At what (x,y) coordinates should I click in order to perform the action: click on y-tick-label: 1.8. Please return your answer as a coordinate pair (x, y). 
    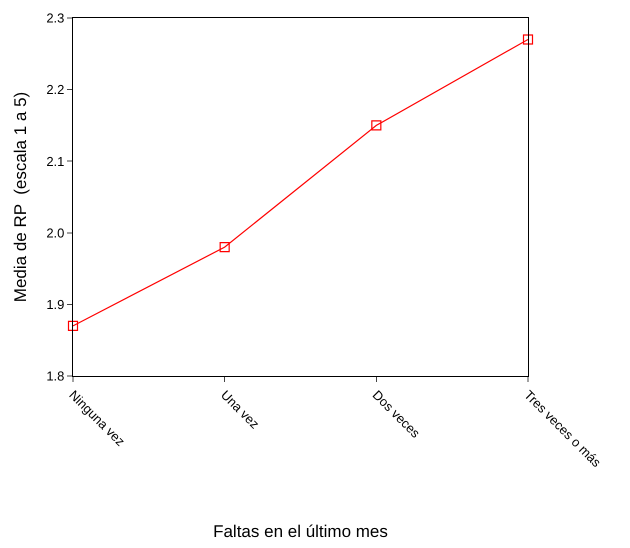
    Looking at the image, I should click on (55, 376).